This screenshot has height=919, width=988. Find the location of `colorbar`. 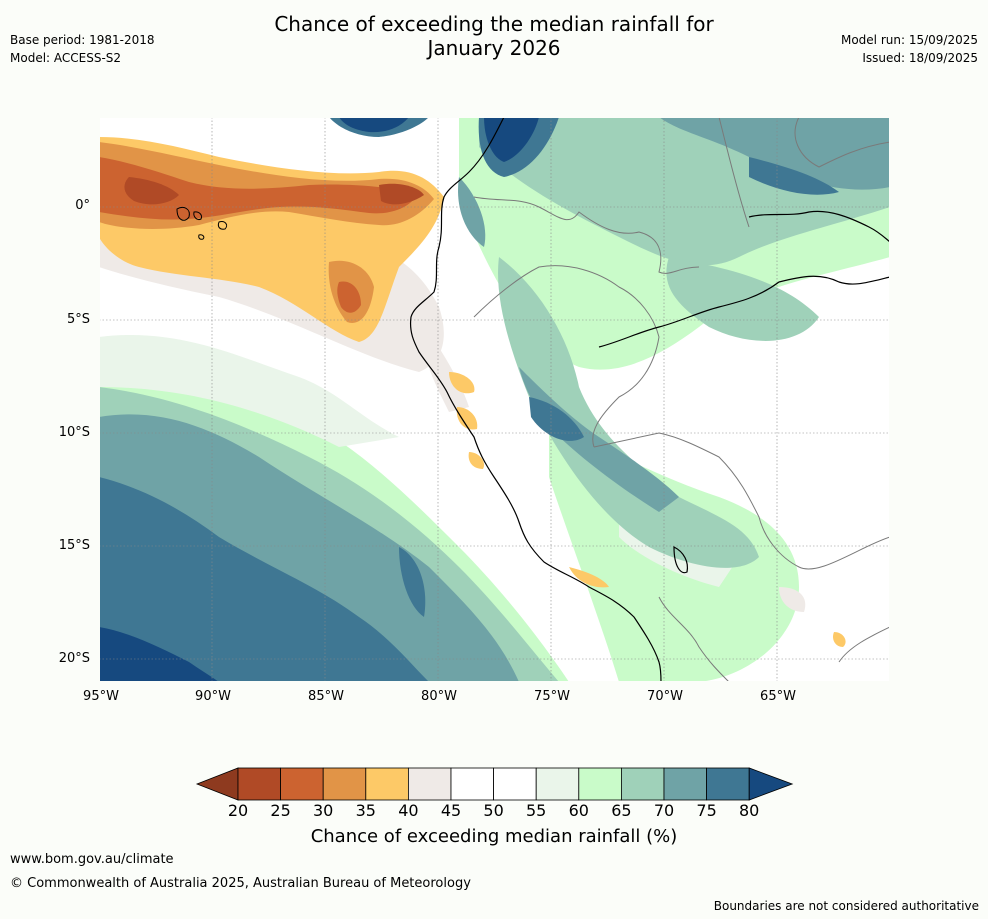

colorbar is located at coordinates (494, 784).